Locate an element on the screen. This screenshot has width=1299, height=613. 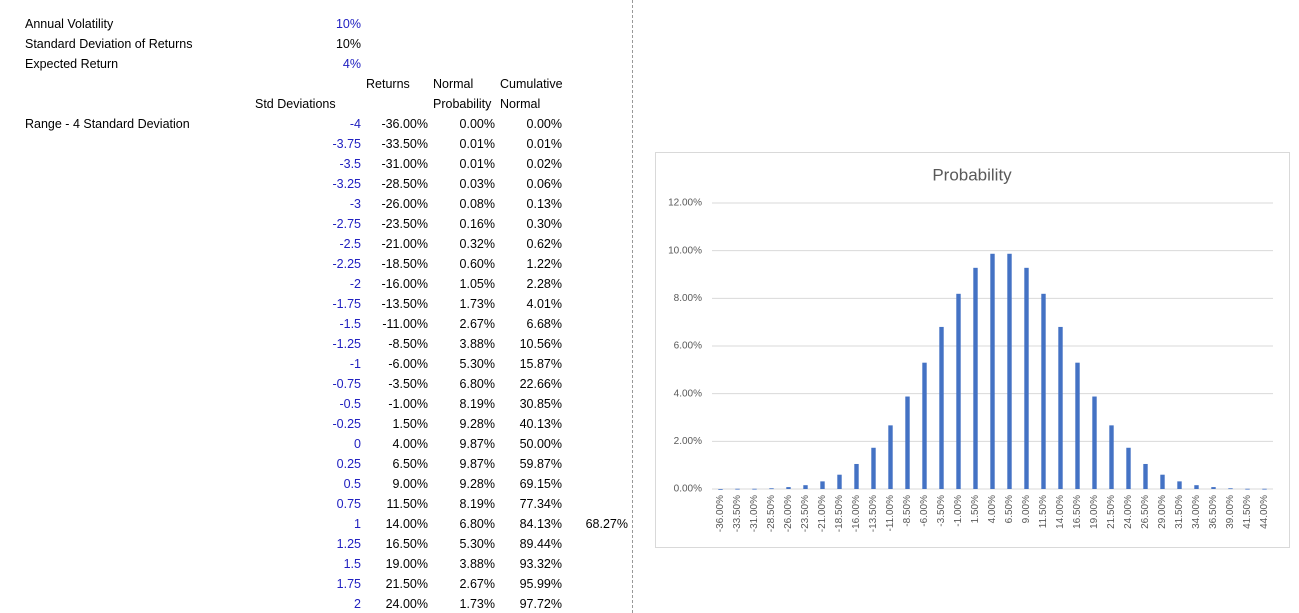
cumulative-normal: 4.01% is located at coordinates (544, 304).